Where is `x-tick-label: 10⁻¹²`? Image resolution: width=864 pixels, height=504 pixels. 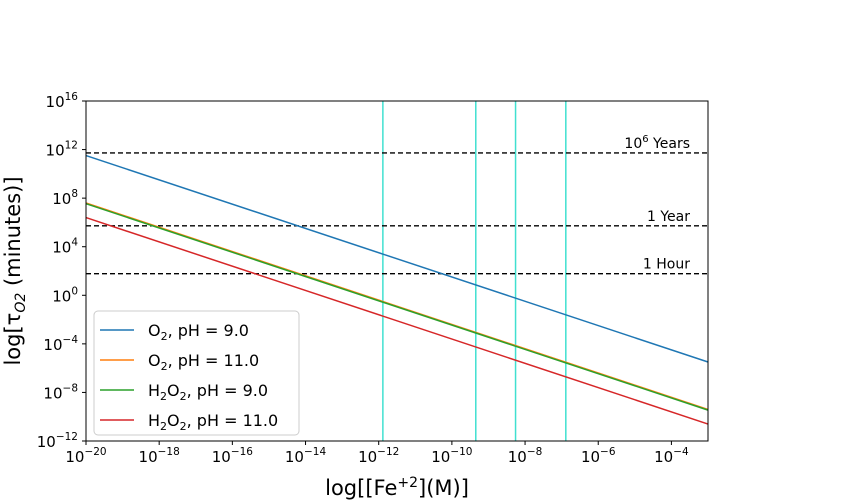 x-tick-label: 10⁻¹² is located at coordinates (378, 456).